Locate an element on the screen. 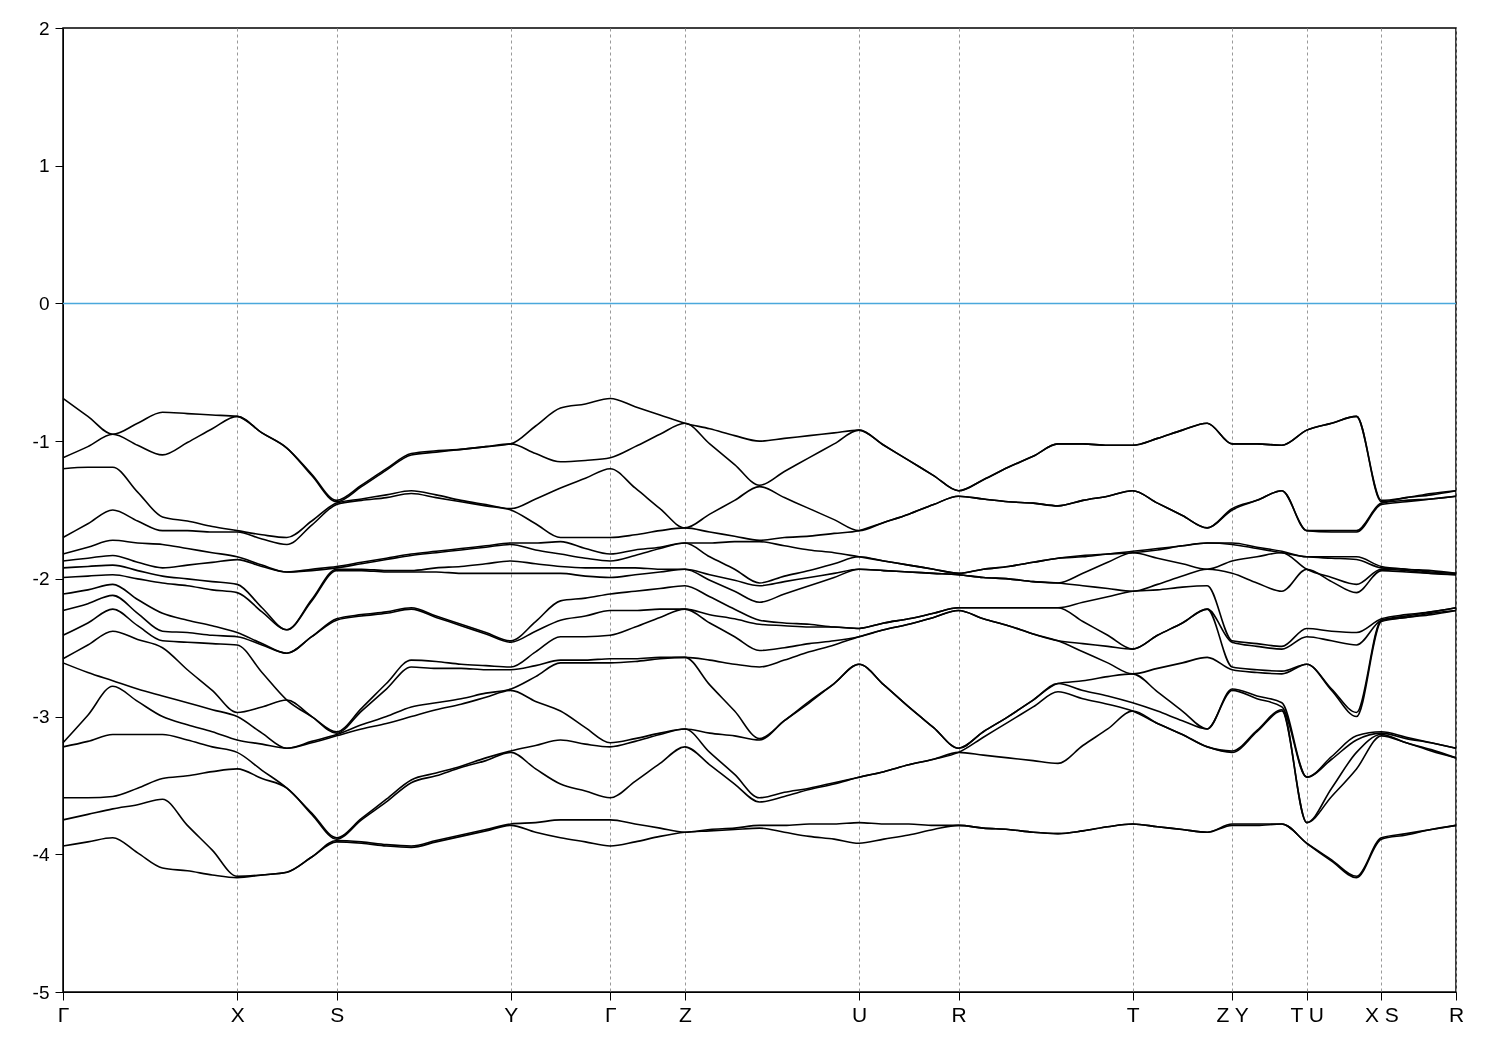  x-tick-label: X is located at coordinates (237, 1014).